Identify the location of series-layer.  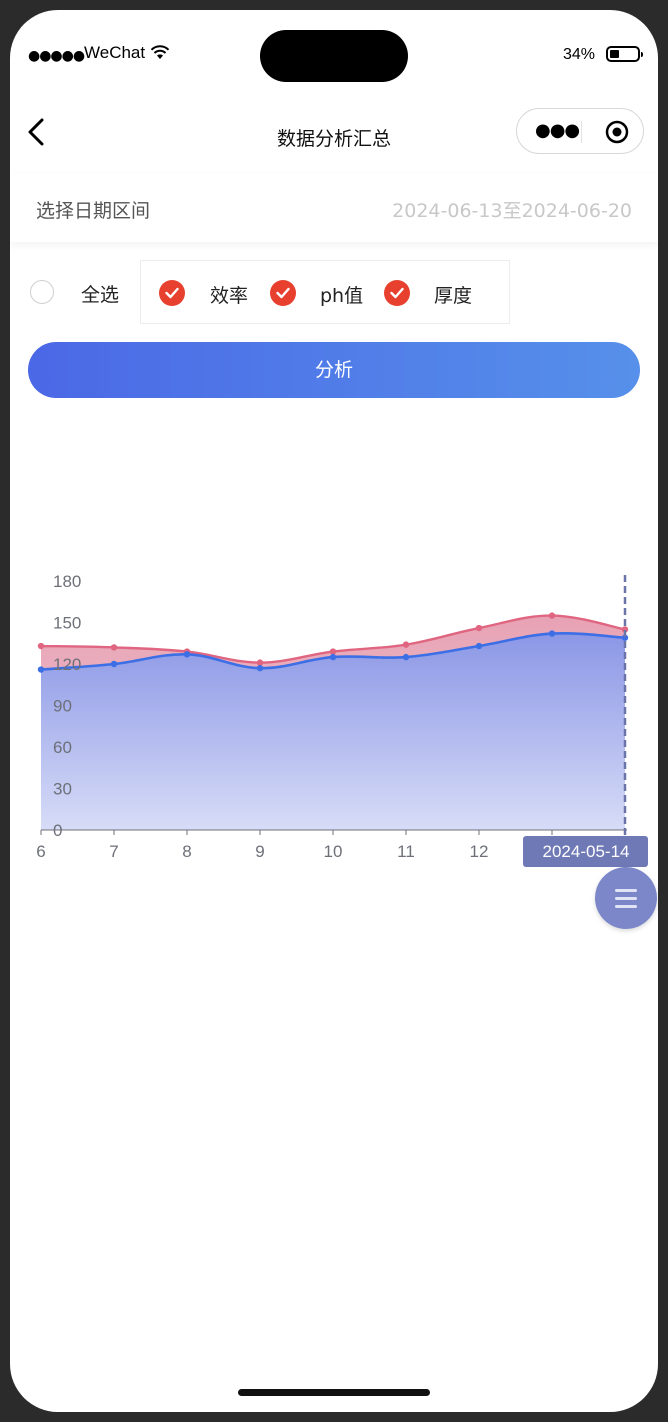
(333, 721).